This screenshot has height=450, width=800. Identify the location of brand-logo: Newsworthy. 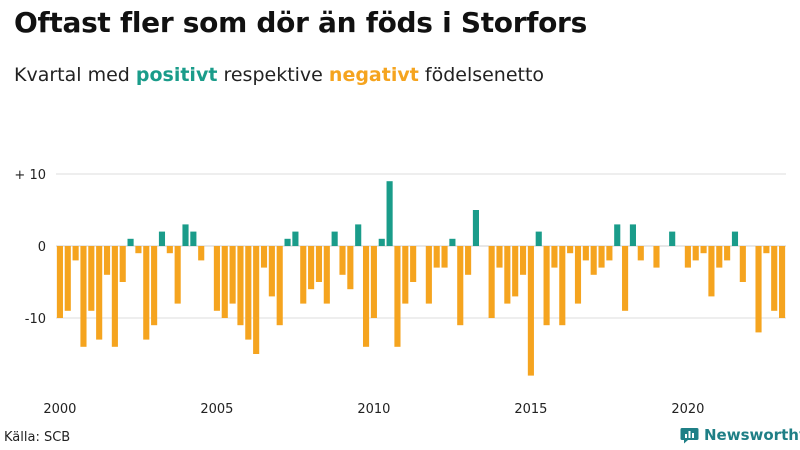
(740, 435).